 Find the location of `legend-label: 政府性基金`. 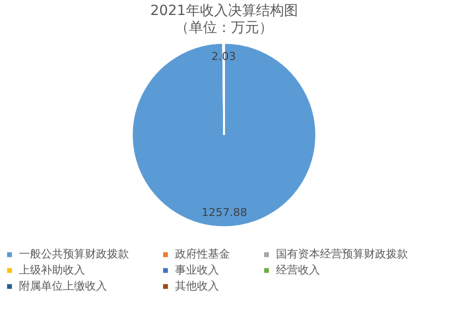

legend-label: 政府性基金 is located at coordinates (202, 254).